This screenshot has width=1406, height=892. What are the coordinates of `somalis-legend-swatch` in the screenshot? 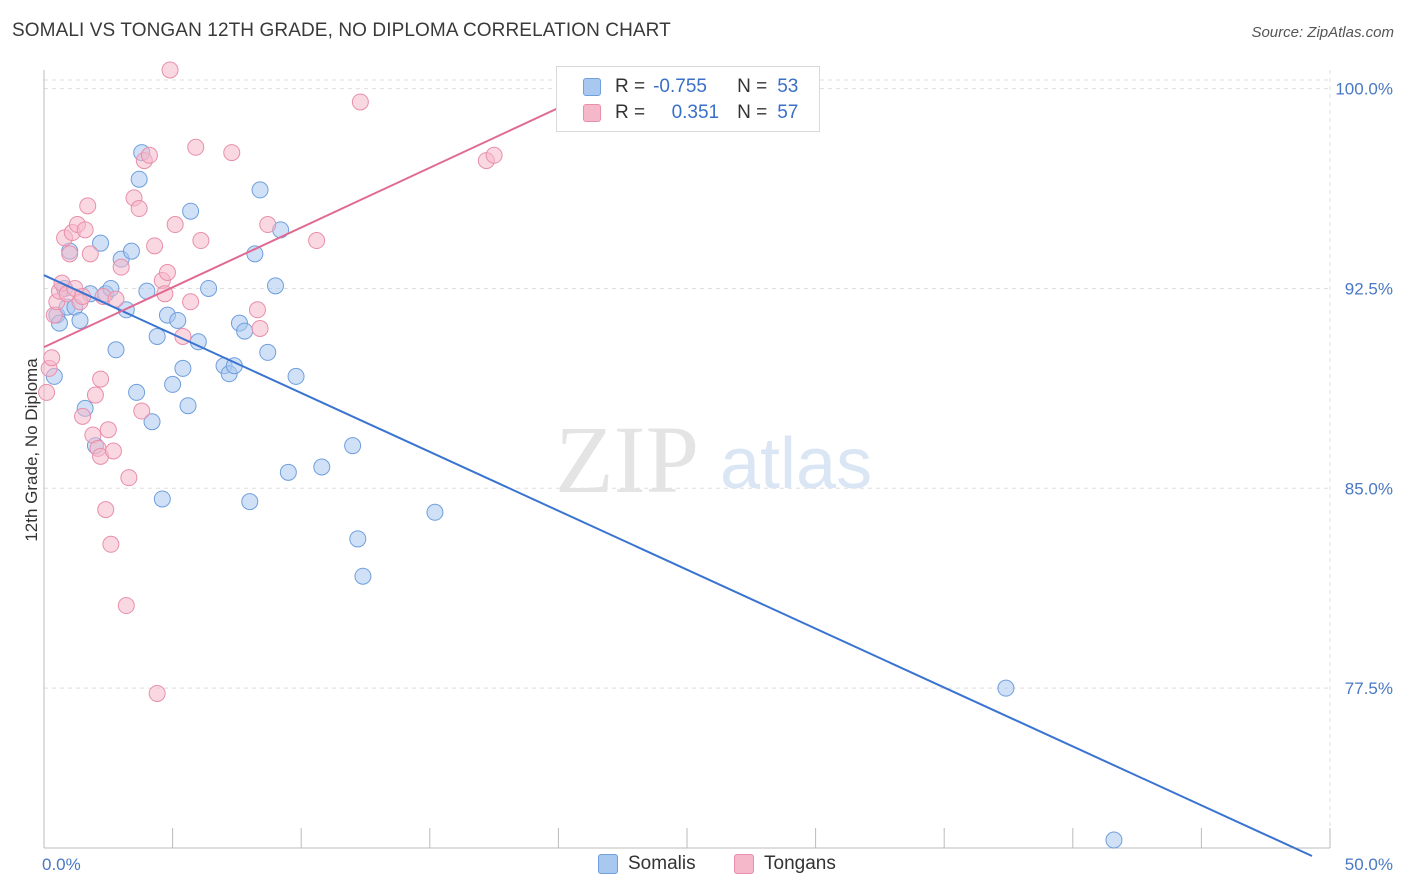 It's located at (608, 864).